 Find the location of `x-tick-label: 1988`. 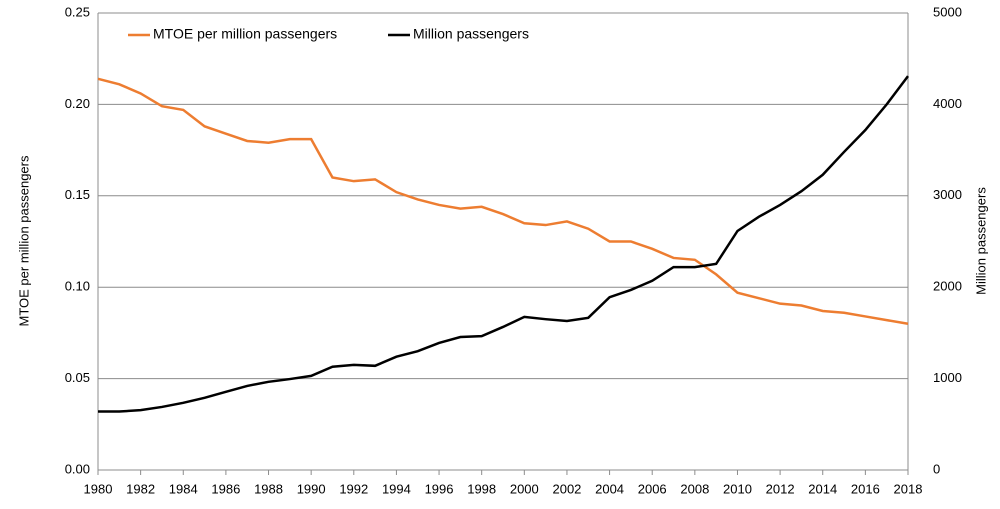

x-tick-label: 1988 is located at coordinates (268, 488).